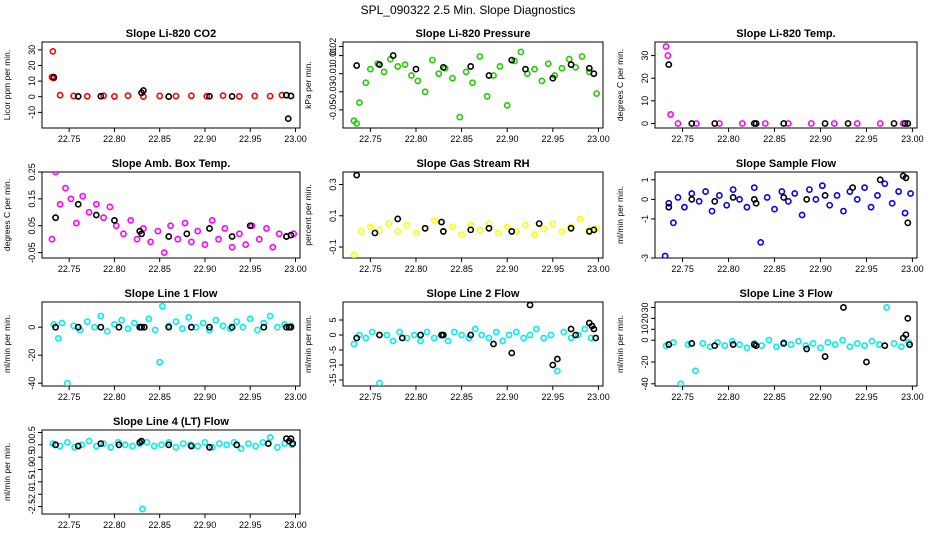 Image resolution: width=936 pixels, height=540 pixels. I want to click on y-tick-label: 10, so click(645, 101).